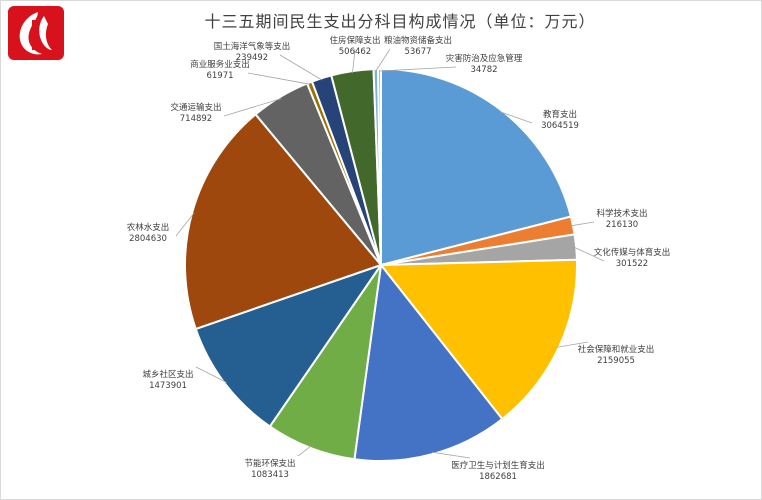  I want to click on chart-title: 十三五期间民生支出分科目构成情况（单位：万元）, so click(400, 21).